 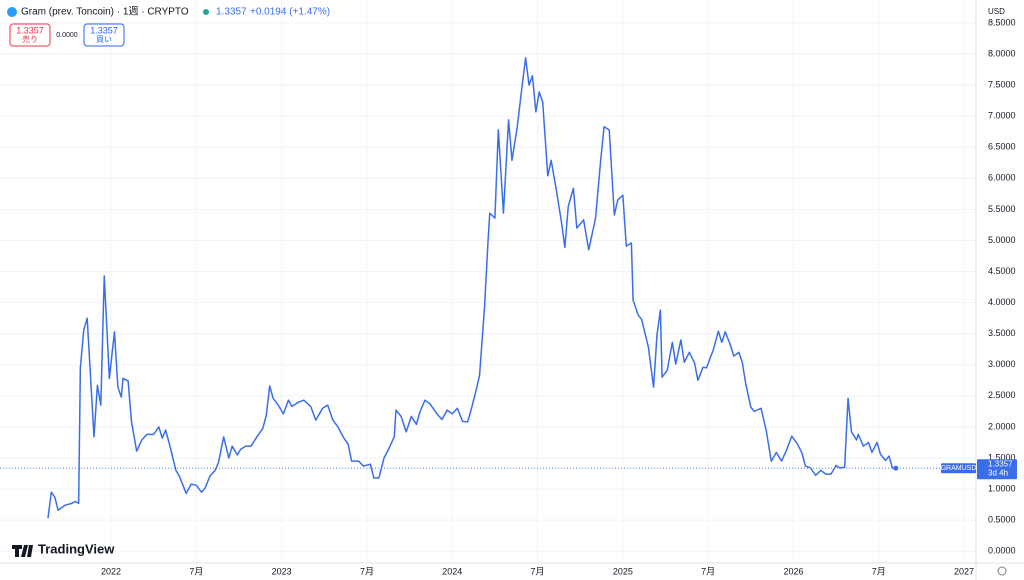 What do you see at coordinates (1002, 488) in the screenshot?
I see `y-tick-label: 1.0000` at bounding box center [1002, 488].